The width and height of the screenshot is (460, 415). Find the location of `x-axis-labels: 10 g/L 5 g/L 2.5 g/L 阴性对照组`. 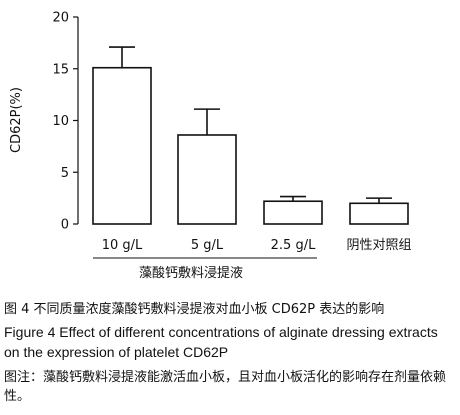

x-axis-labels: 10 g/L 5 g/L 2.5 g/L 阴性对照组 is located at coordinates (257, 245).